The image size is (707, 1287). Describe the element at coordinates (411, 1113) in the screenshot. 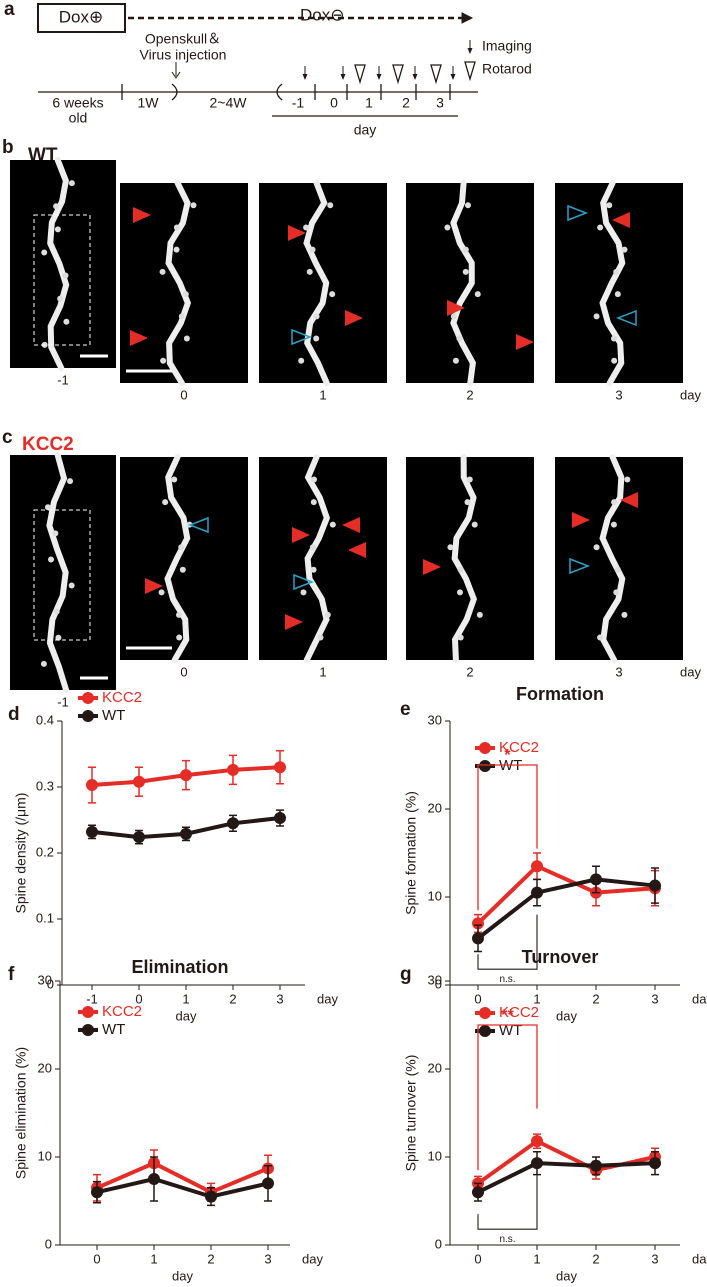

I see `y-axis-label: Spine turnover (%)` at that location.